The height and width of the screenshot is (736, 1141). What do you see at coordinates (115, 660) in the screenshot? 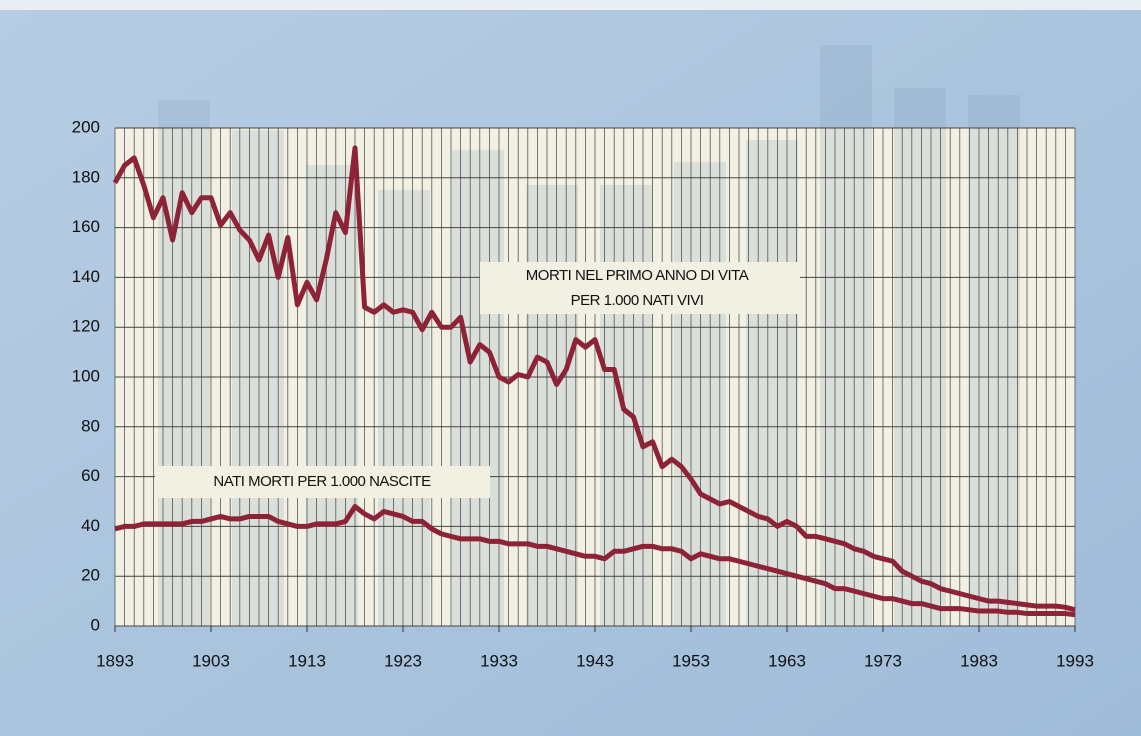
I see `x-tick-label: 1893` at bounding box center [115, 660].